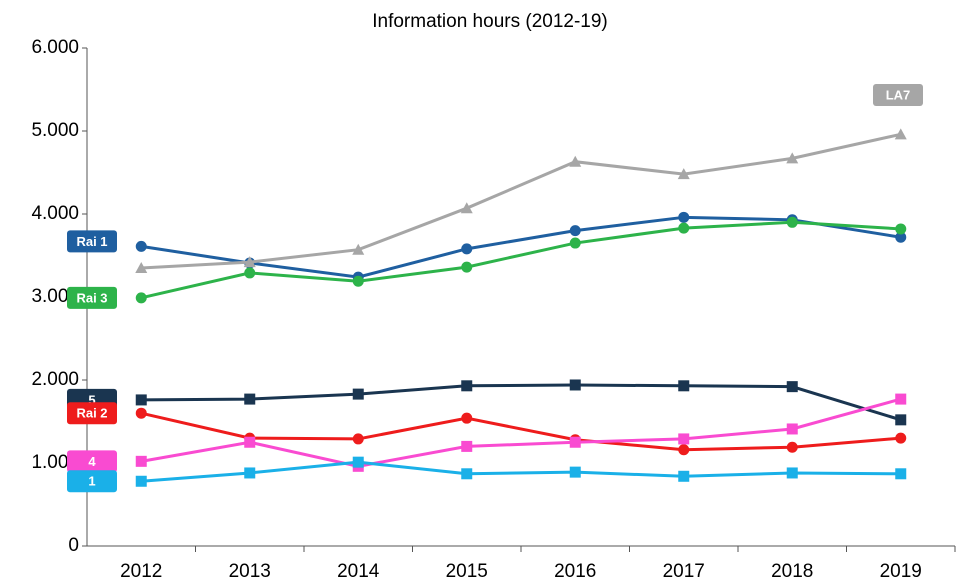 The image size is (958, 586). I want to click on y-tick-label: 2.000, so click(55, 379).